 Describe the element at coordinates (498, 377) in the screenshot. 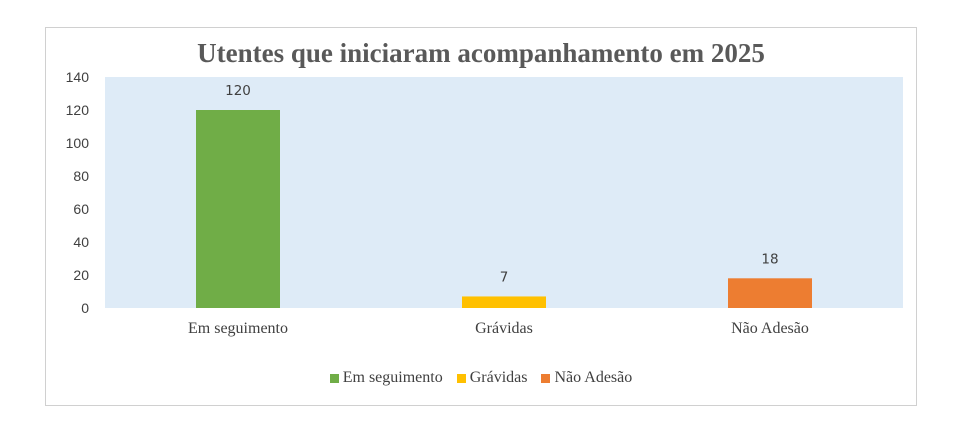

I see `legend-label-gravidas: Grávidas` at that location.